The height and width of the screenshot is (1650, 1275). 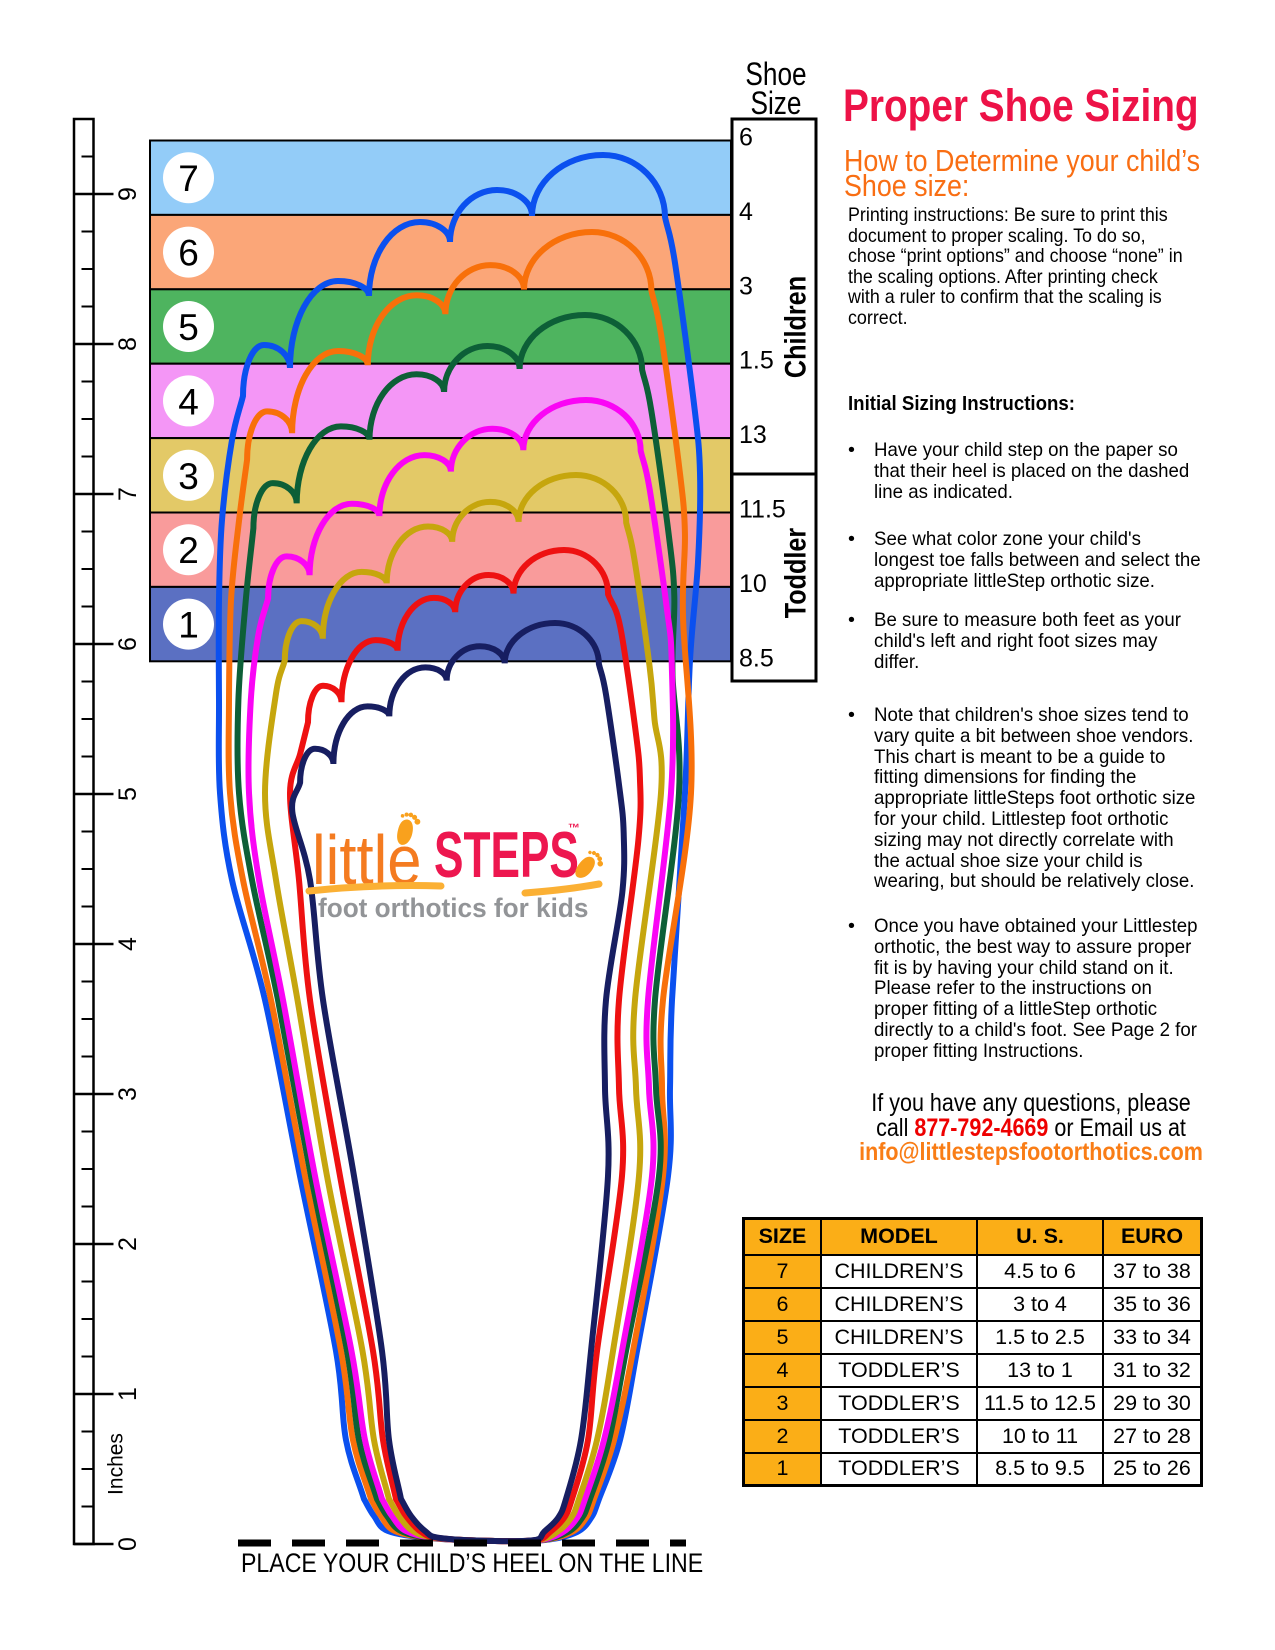 I want to click on svg-text: 9, so click(x=128, y=194).